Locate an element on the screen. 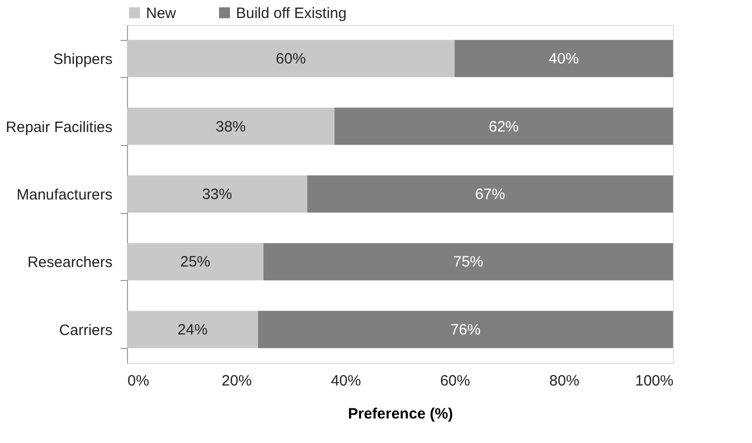  data-label: 62% is located at coordinates (503, 127).